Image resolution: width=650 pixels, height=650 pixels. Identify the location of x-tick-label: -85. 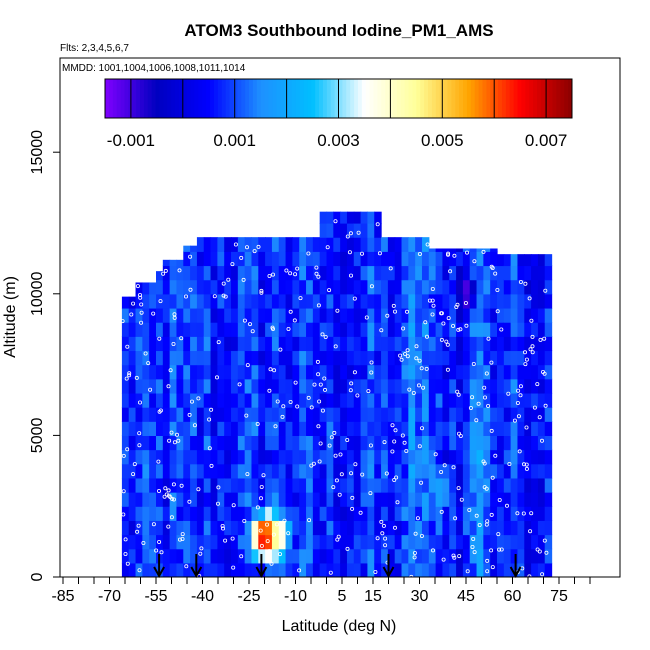
(62, 596).